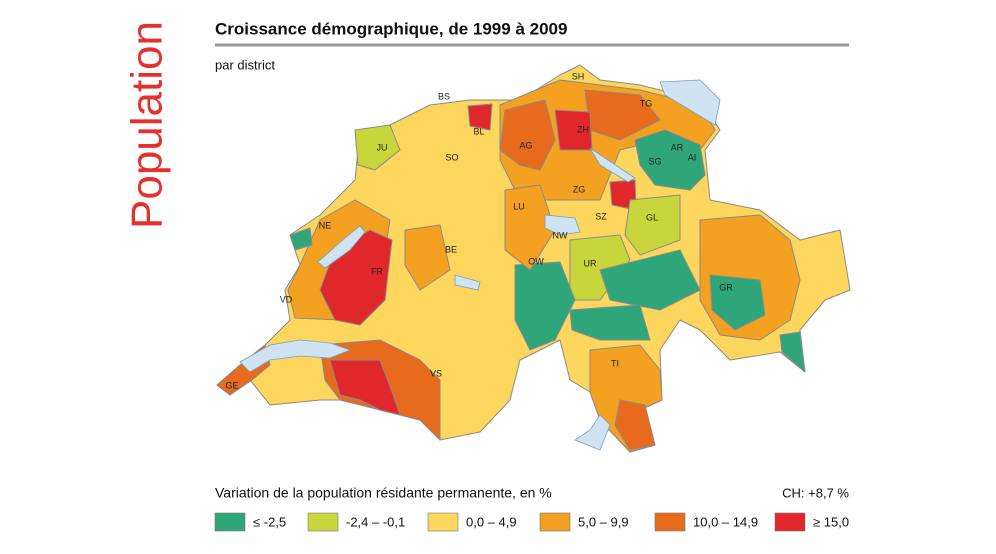  Describe the element at coordinates (245, 64) in the screenshot. I see `subtitle: par district` at that location.